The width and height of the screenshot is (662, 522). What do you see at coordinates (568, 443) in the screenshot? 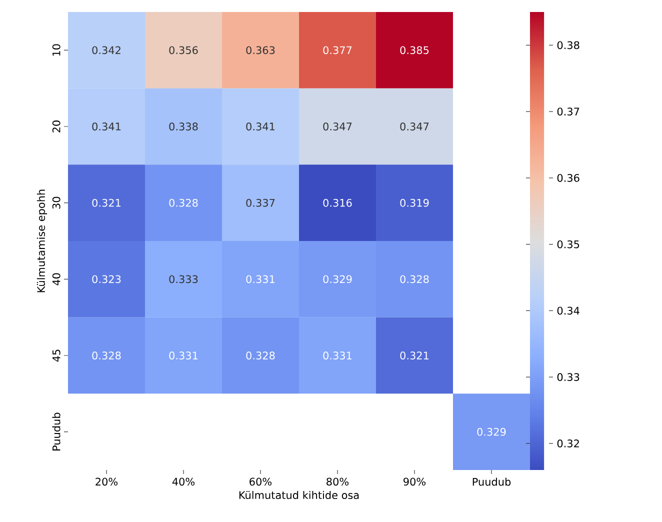
I see `color-bar-label: 0.32` at bounding box center [568, 443].